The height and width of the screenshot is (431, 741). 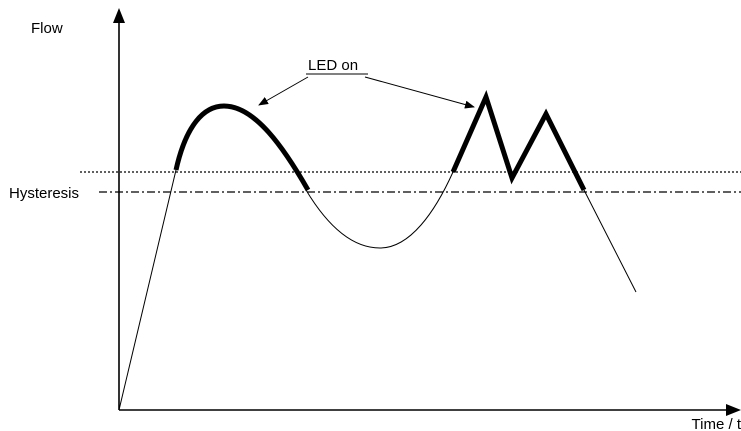 I want to click on led-on-pointer-right, so click(x=419, y=92).